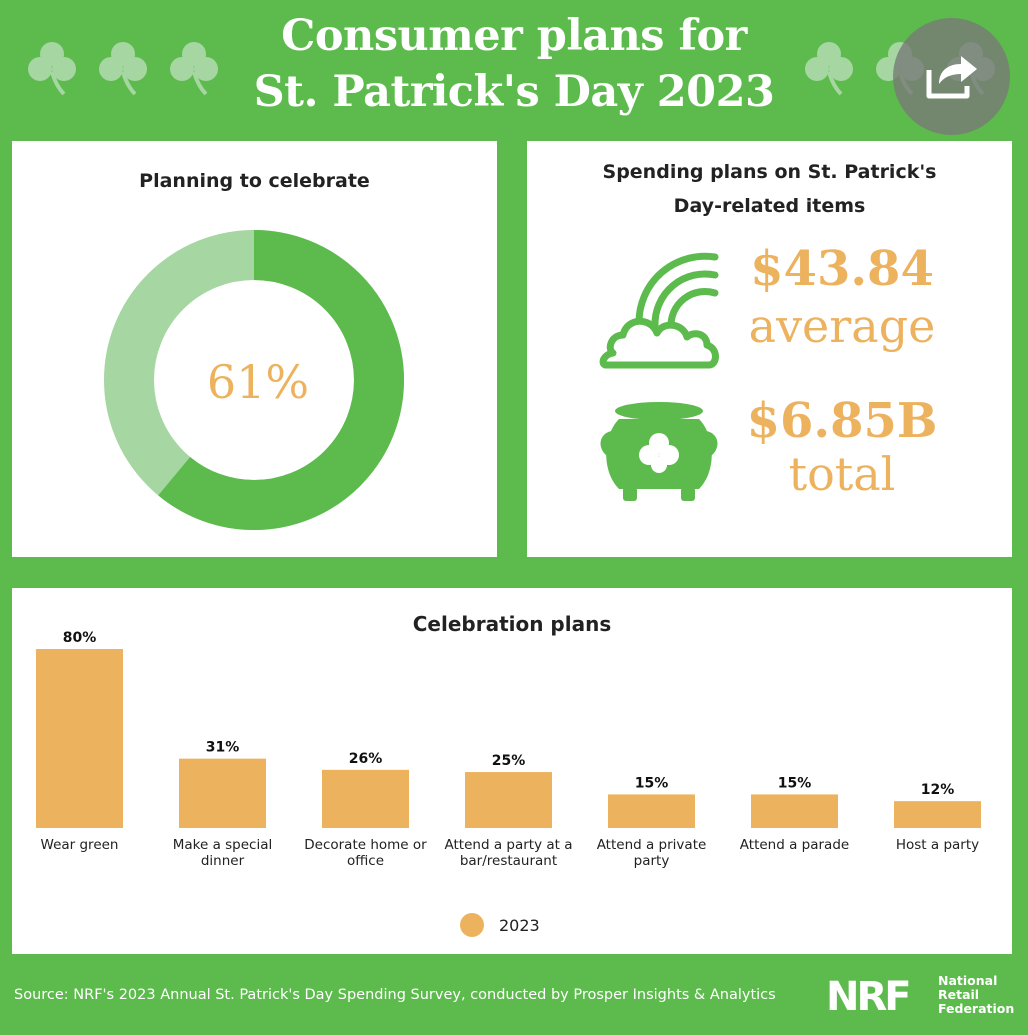 This screenshot has height=1035, width=1028. Describe the element at coordinates (80, 638) in the screenshot. I see `bar-value-label: 80%` at that location.